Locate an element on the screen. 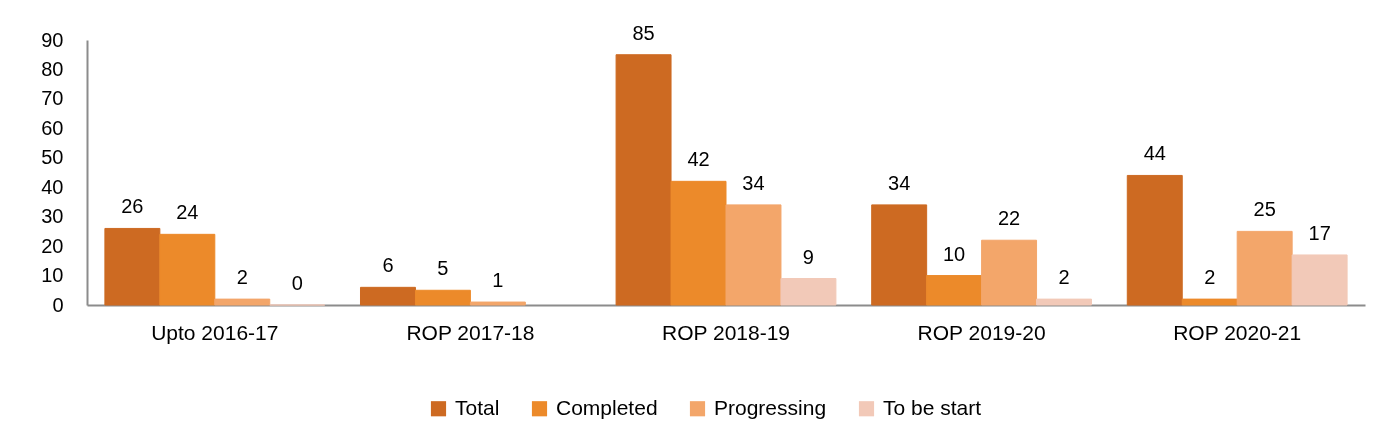  data-label: 1 is located at coordinates (498, 280).